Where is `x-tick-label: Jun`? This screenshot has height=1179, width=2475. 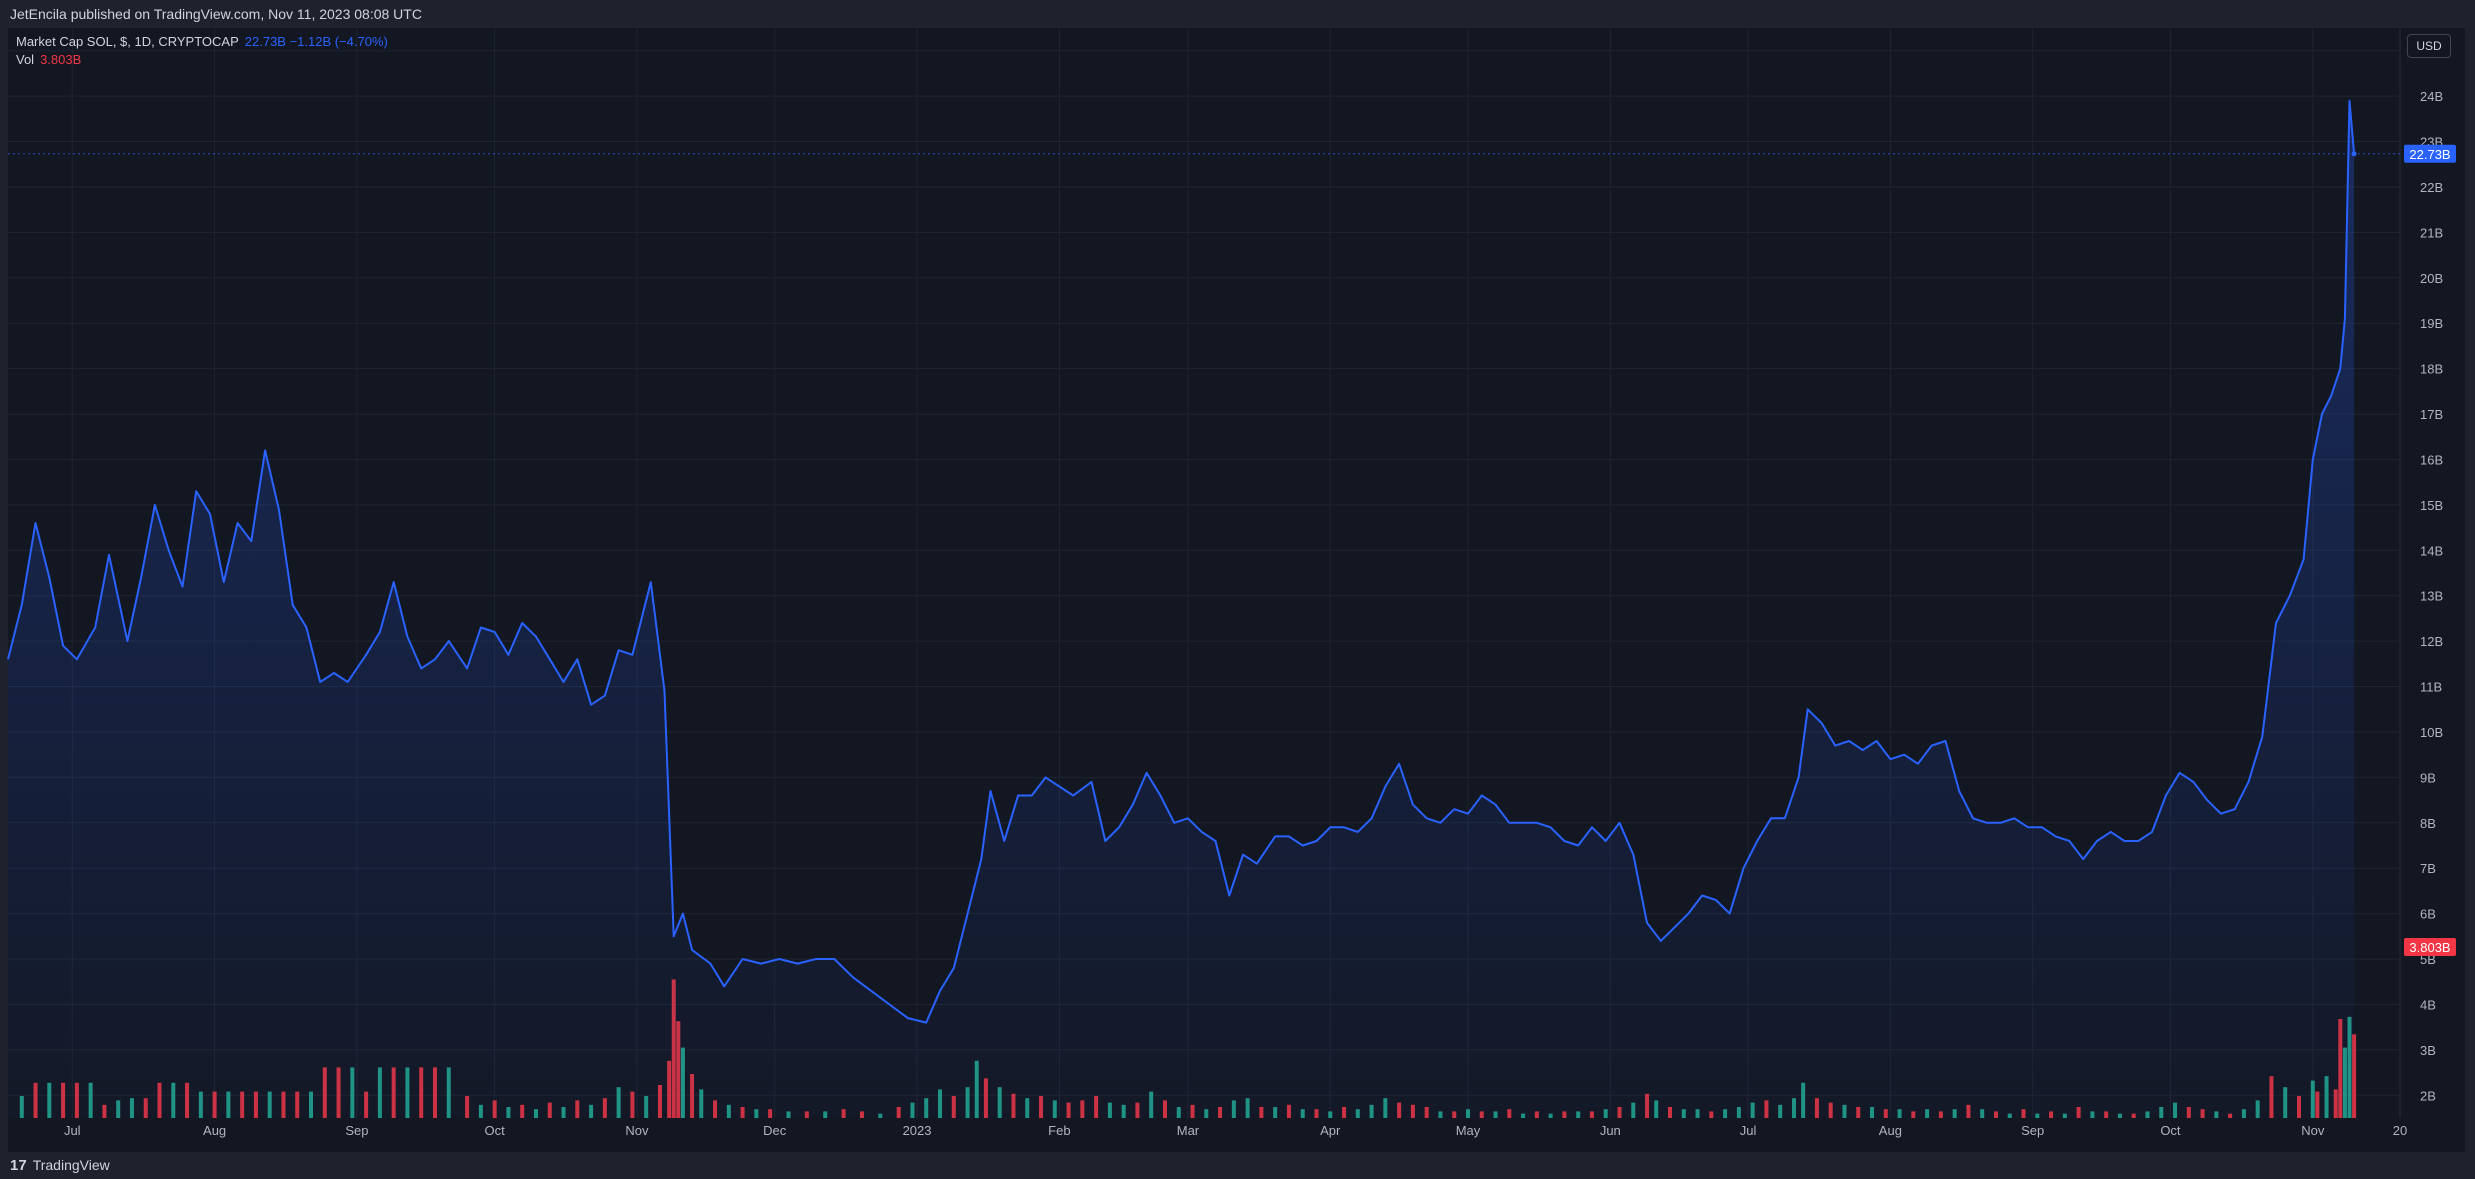 x-tick-label: Jun is located at coordinates (1610, 1130).